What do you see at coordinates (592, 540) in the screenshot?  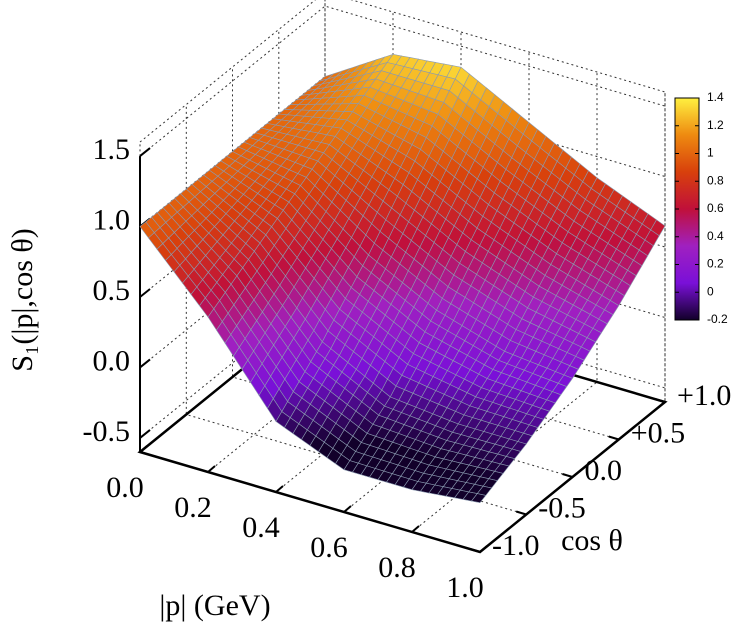 I see `y-axis-label: cos θ` at bounding box center [592, 540].